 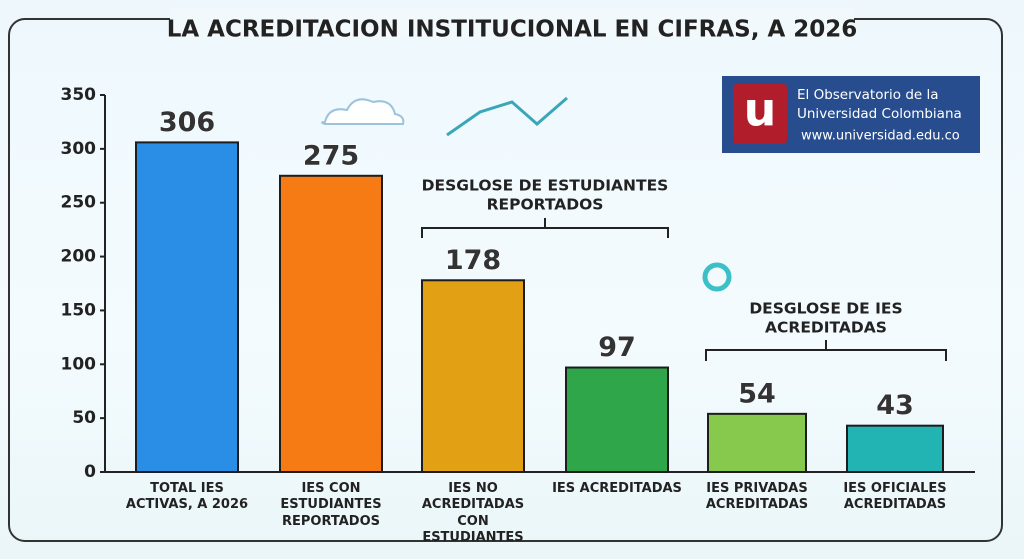 What do you see at coordinates (895, 497) in the screenshot?
I see `x-tick-label: IES OFICIALES ACREDITADAS` at bounding box center [895, 497].